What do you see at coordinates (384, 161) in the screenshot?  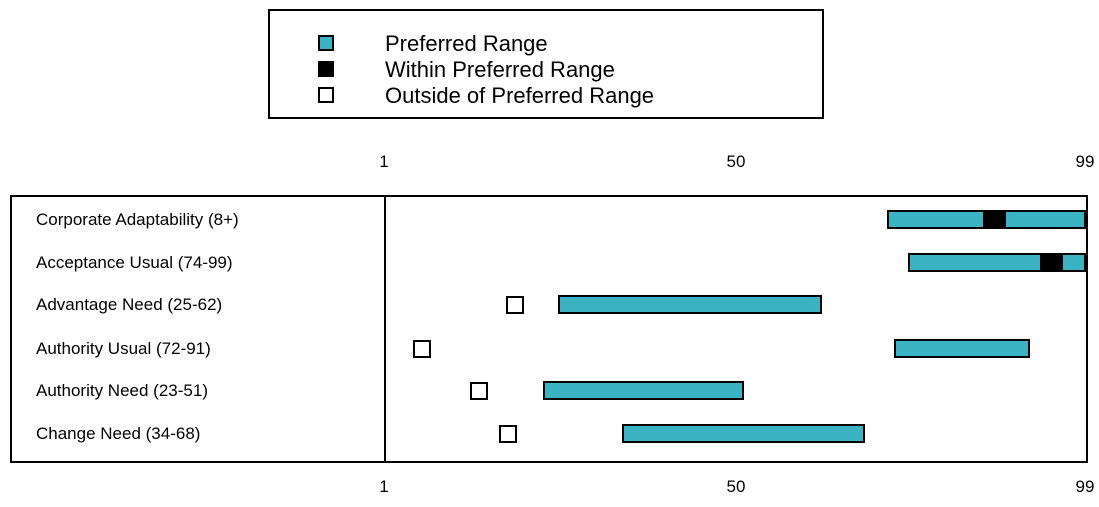 I see `top-tick-label: 1` at bounding box center [384, 161].